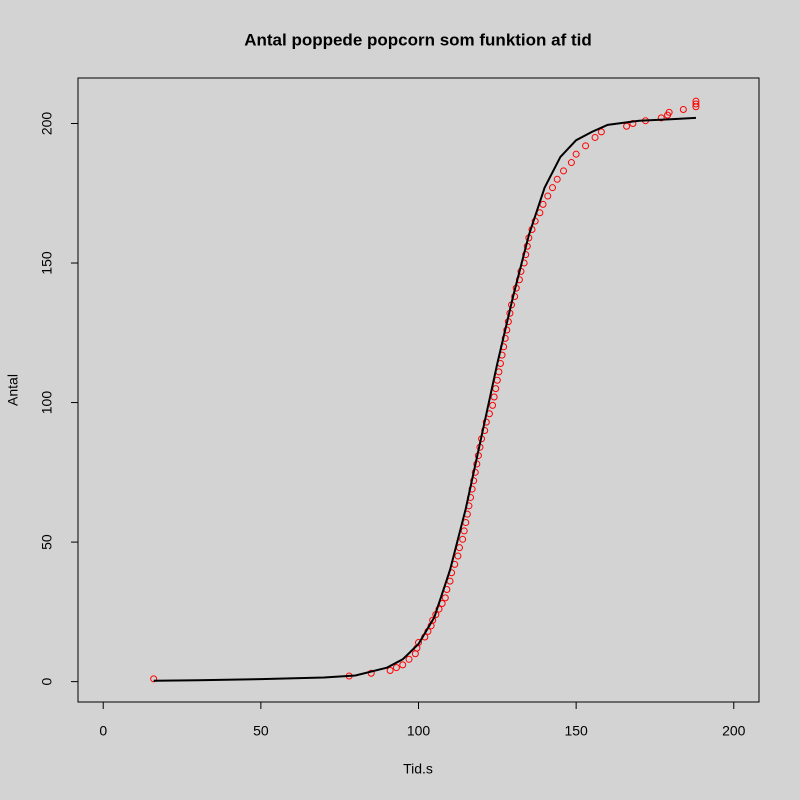  Describe the element at coordinates (419, 731) in the screenshot. I see `x-tick-label: 100` at that location.